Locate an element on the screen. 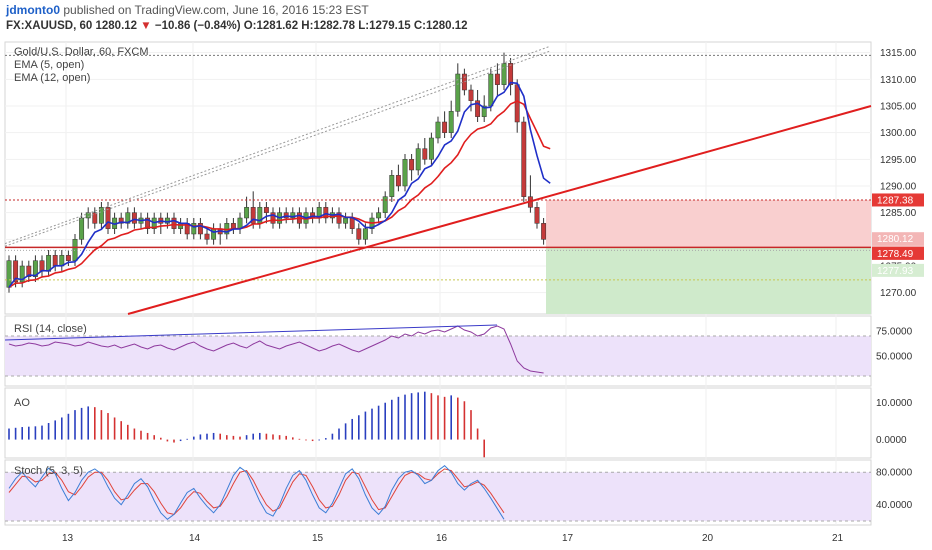  price-tick-label: 1295.00 is located at coordinates (898, 160).